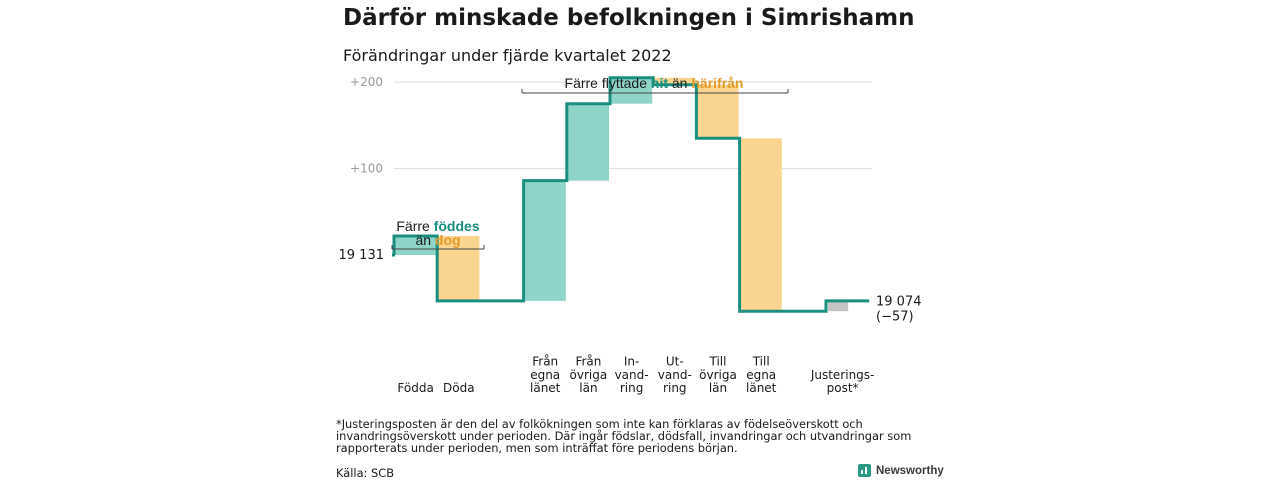  I want to click on annotation-migration-text: Färre flyttade hit än härifrån, so click(654, 83).